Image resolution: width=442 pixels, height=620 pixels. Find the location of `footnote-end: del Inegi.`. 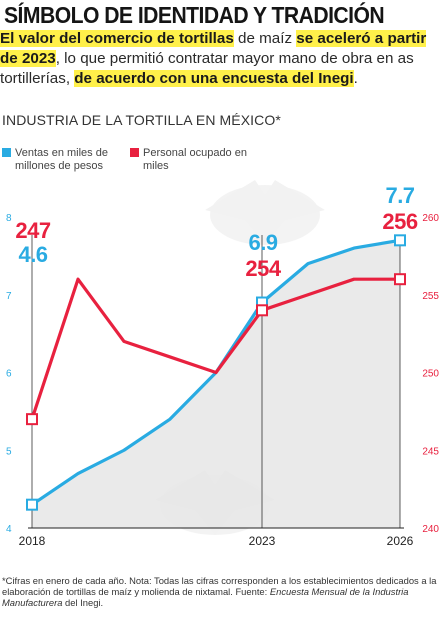

footnote-end: del Inegi. is located at coordinates (83, 602).